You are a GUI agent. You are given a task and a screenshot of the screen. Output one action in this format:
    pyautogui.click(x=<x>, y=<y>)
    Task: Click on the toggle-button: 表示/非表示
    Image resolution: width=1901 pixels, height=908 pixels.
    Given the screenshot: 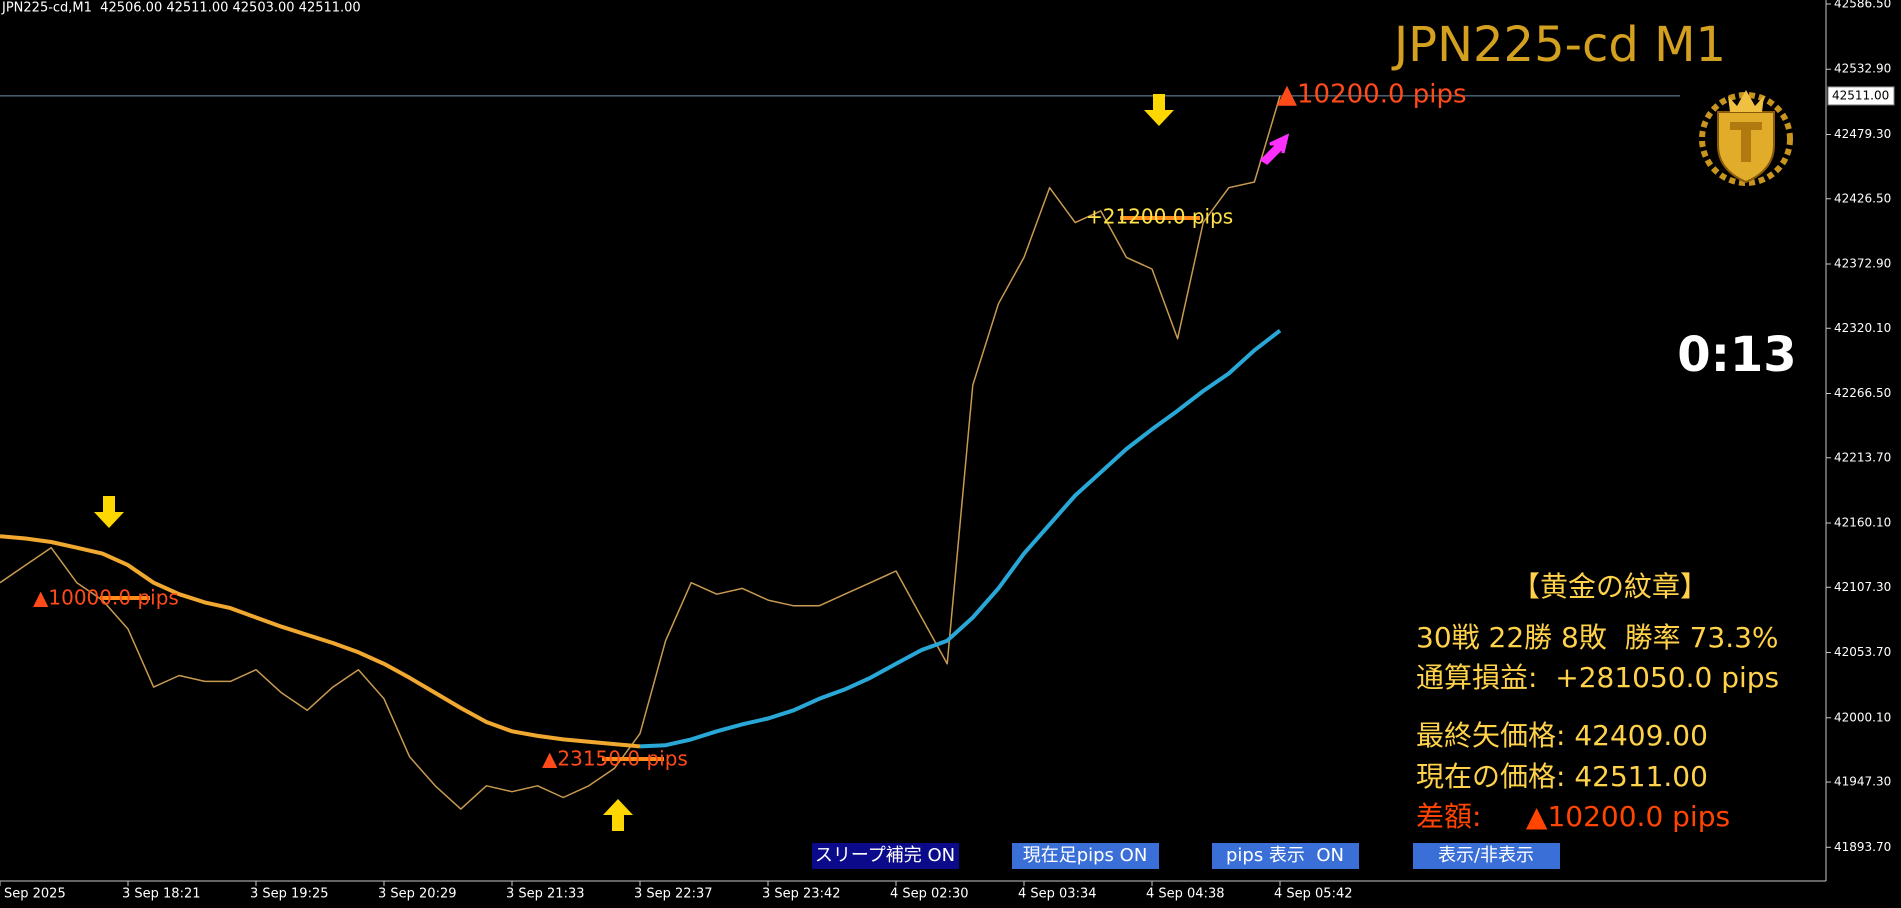 What is the action you would take?
    pyautogui.click(x=1486, y=856)
    